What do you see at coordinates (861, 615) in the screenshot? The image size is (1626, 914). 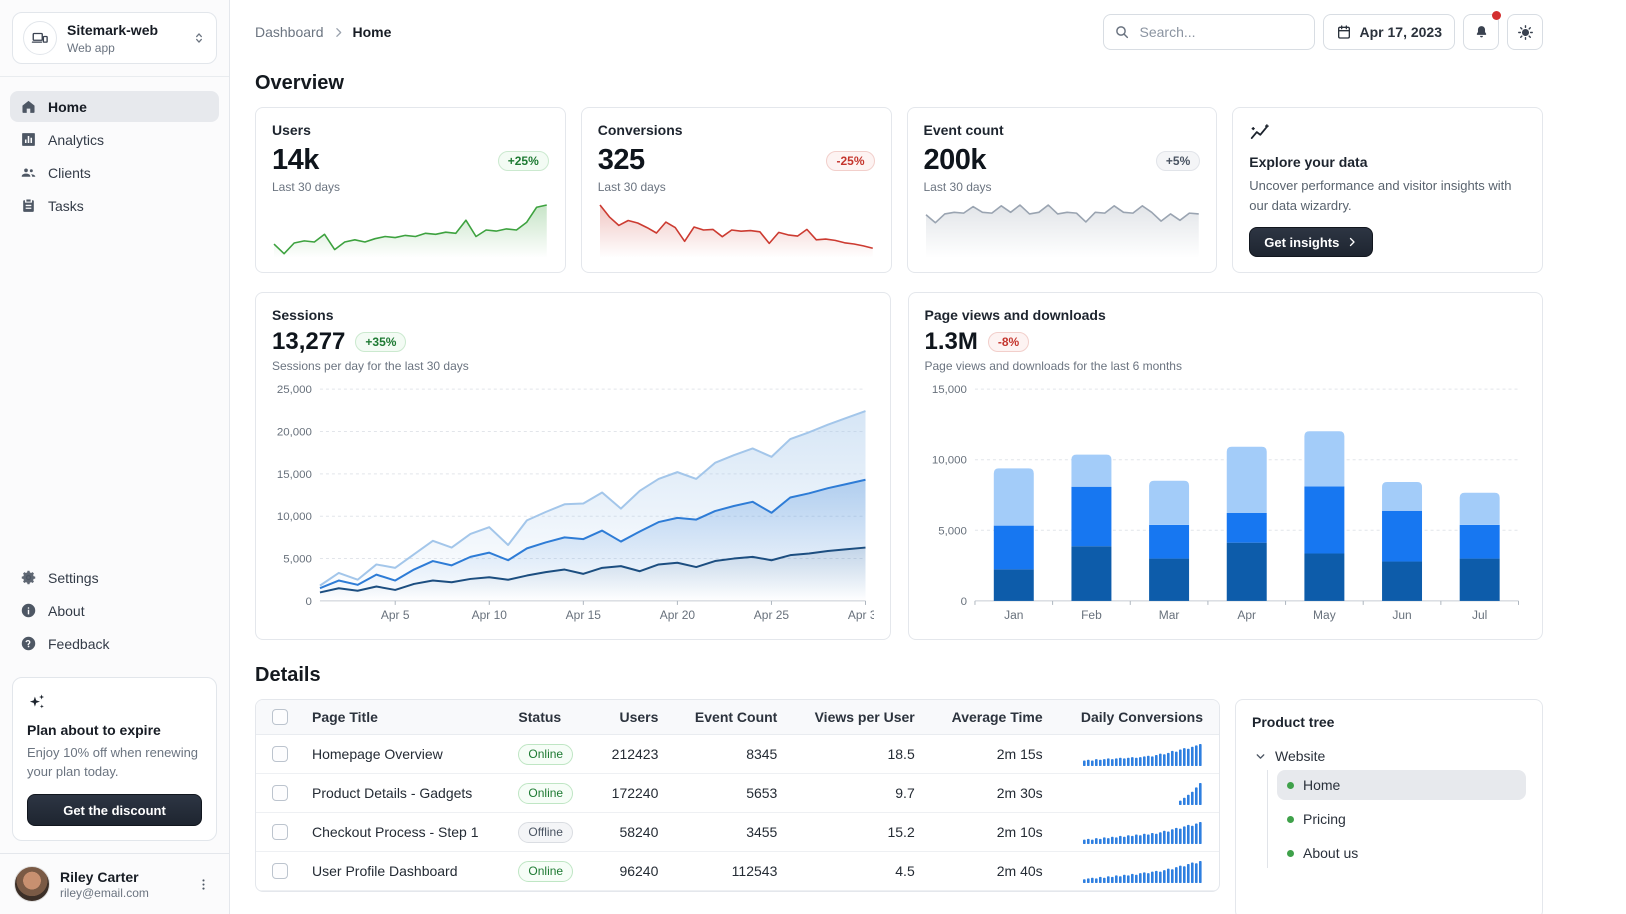 I see `svg-text: Apr 30` at bounding box center [861, 615].